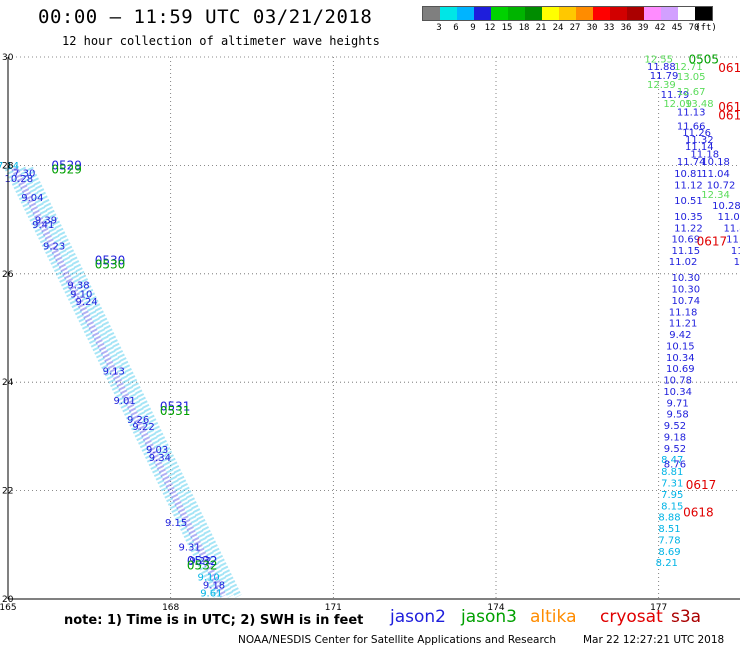 This screenshot has width=740, height=650. Describe the element at coordinates (698, 512) in the screenshot. I see `pass-number-label: 0618` at that location.